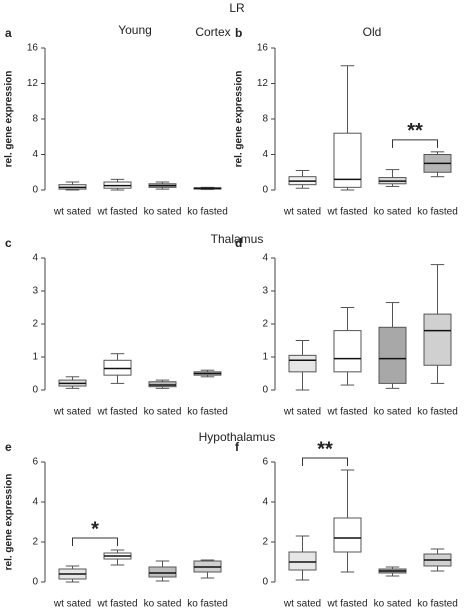  Describe the element at coordinates (212, 32) in the screenshot. I see `row-label: Cortex` at that location.